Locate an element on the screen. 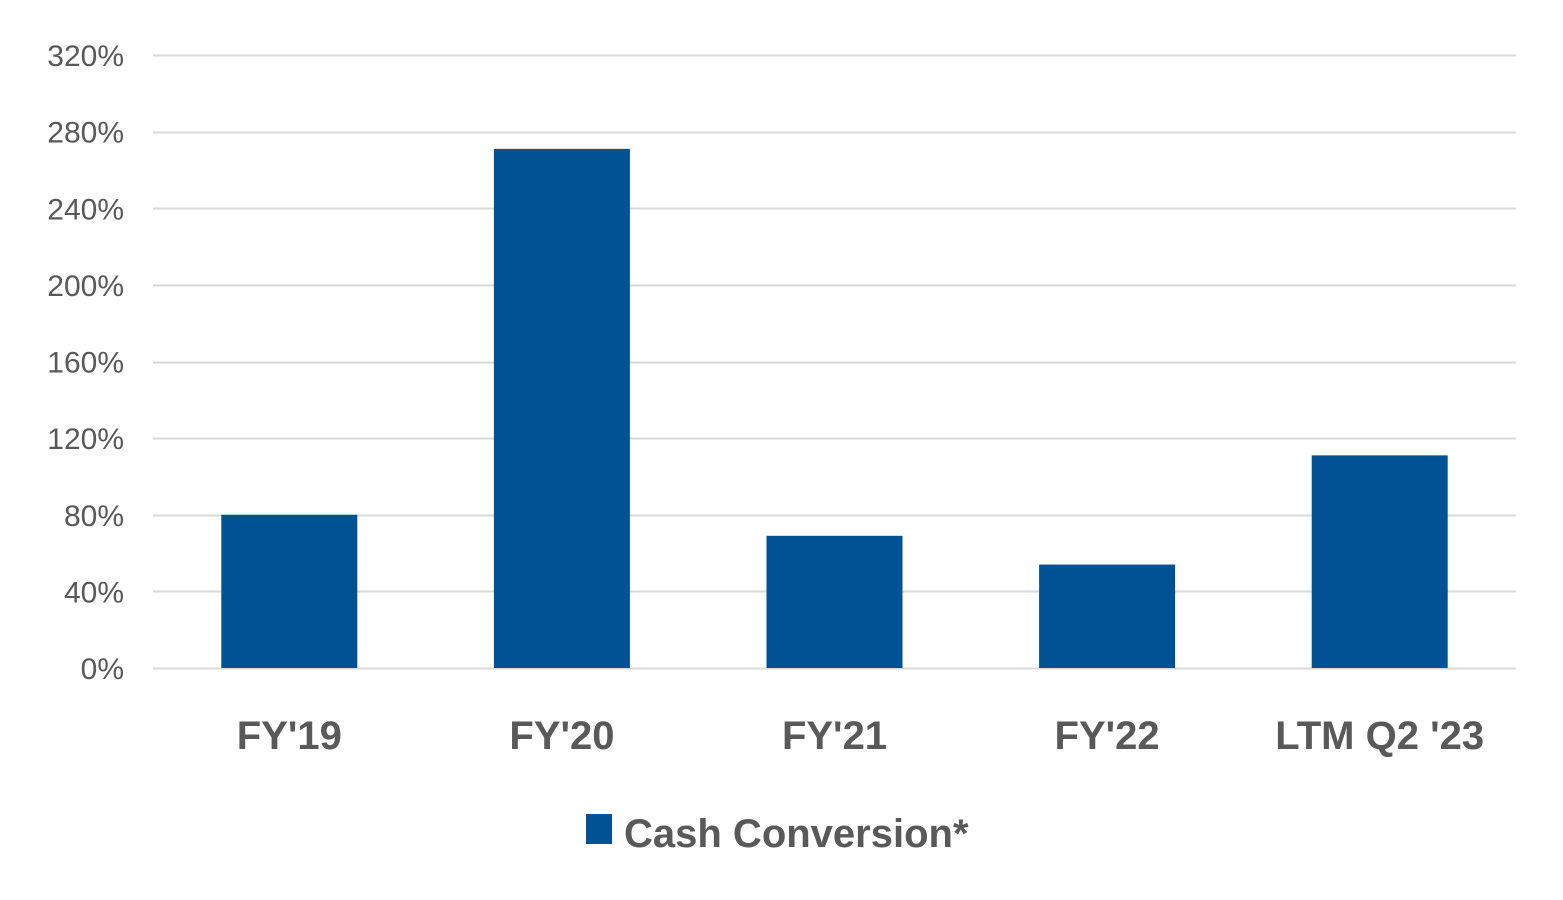  x-tick-label: FY'21 is located at coordinates (834, 736).